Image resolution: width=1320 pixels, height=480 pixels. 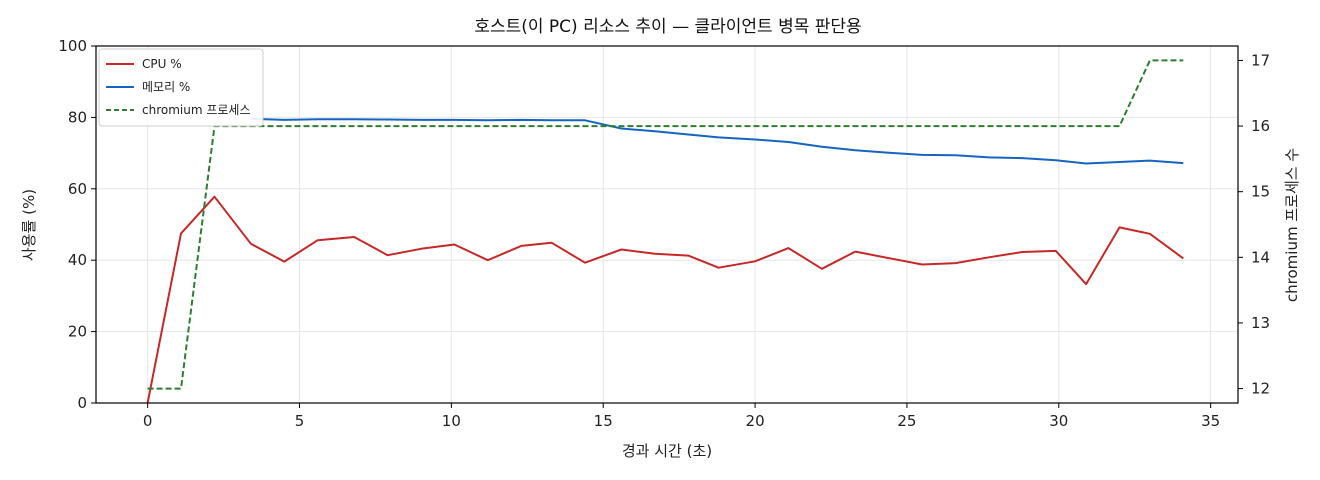 What do you see at coordinates (1260, 257) in the screenshot?
I see `y2-tick-label: 14` at bounding box center [1260, 257].